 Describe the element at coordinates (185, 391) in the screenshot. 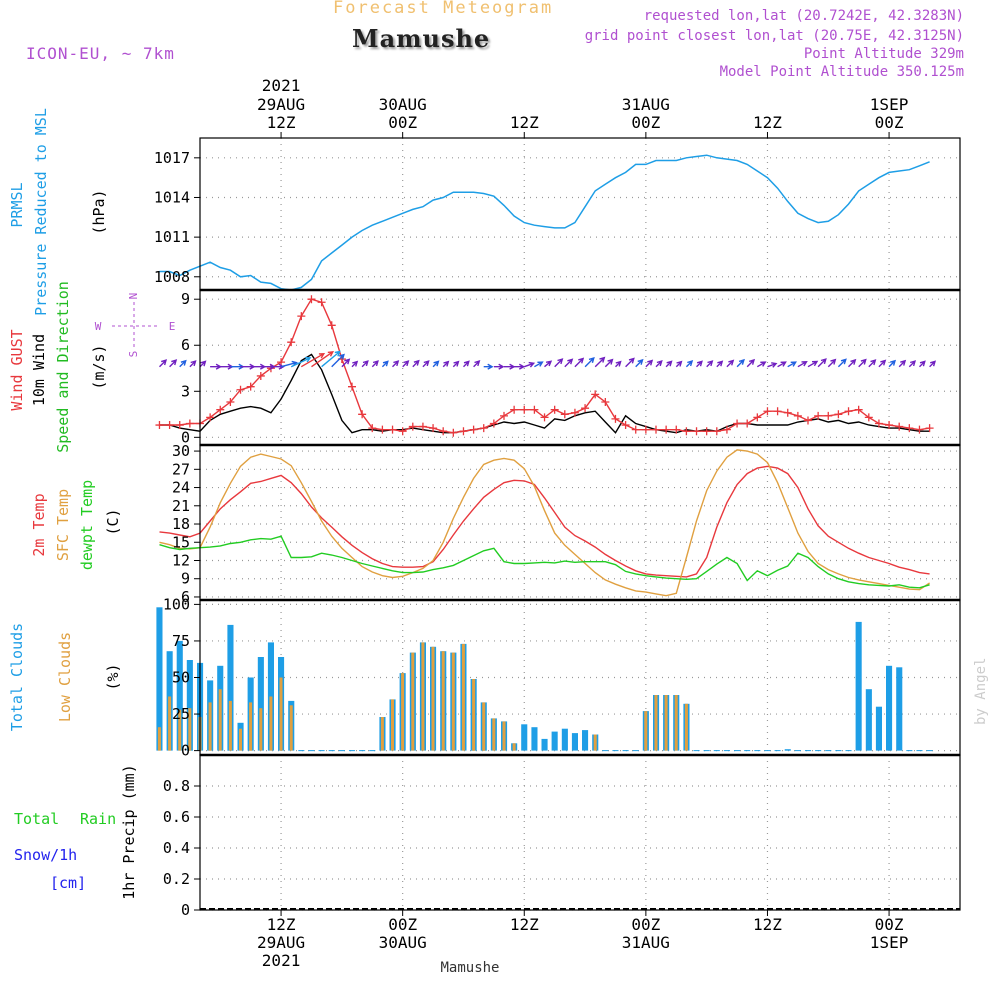

I see `y-tick-label: 3` at that location.